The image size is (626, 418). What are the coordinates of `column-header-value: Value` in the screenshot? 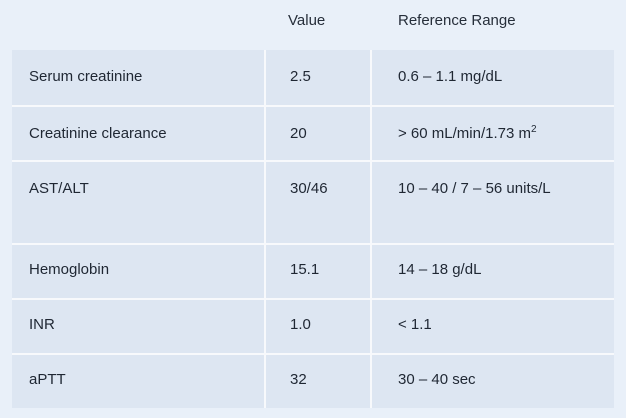 It's located at (307, 20).